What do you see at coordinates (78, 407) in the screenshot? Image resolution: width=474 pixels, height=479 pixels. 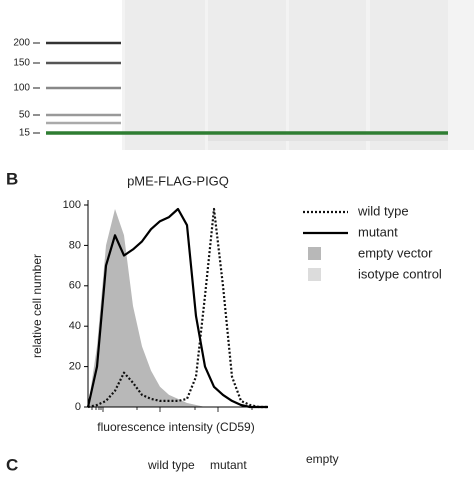 I see `y-tick-label: 0` at bounding box center [78, 407].